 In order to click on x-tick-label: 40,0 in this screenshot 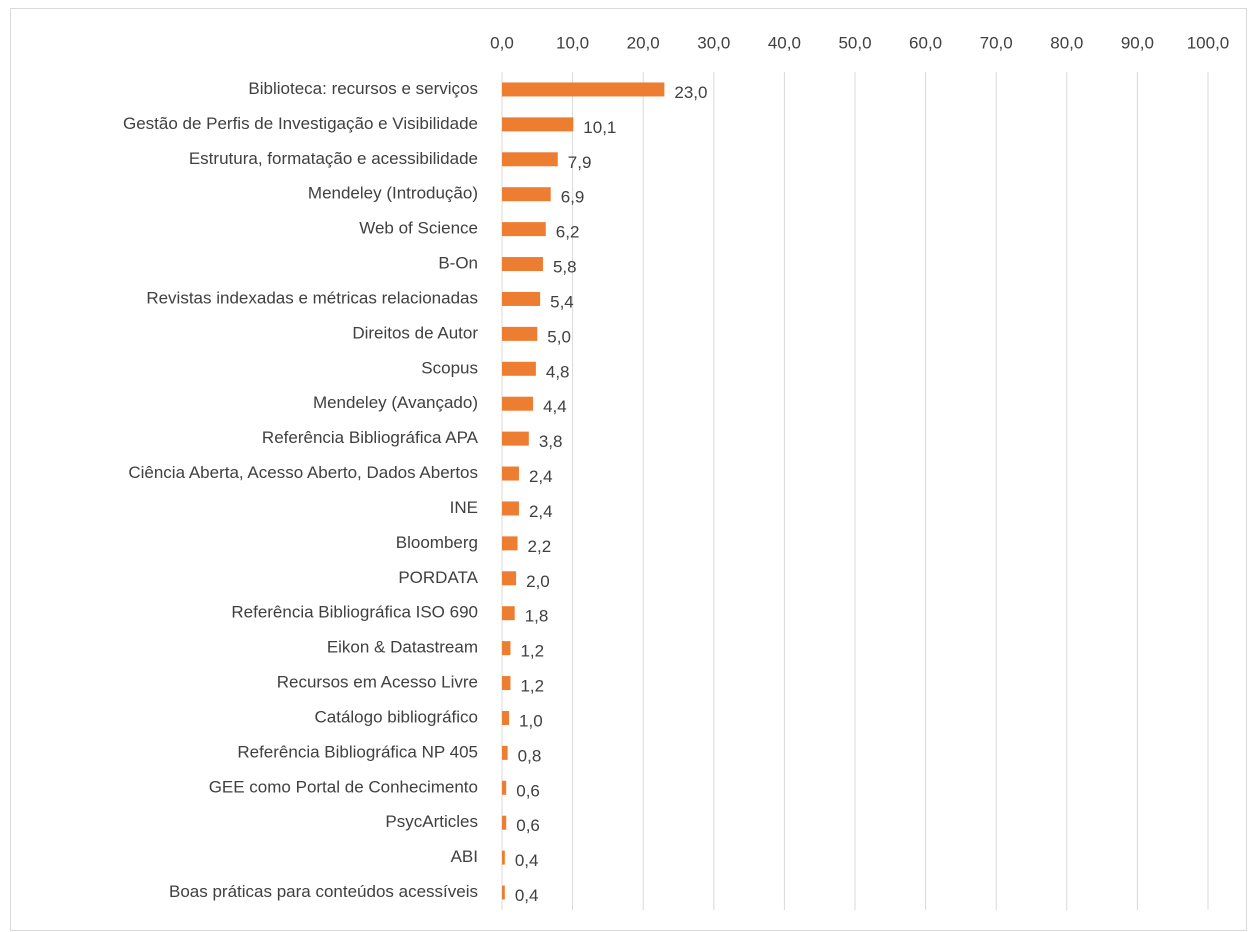, I will do `click(784, 42)`.